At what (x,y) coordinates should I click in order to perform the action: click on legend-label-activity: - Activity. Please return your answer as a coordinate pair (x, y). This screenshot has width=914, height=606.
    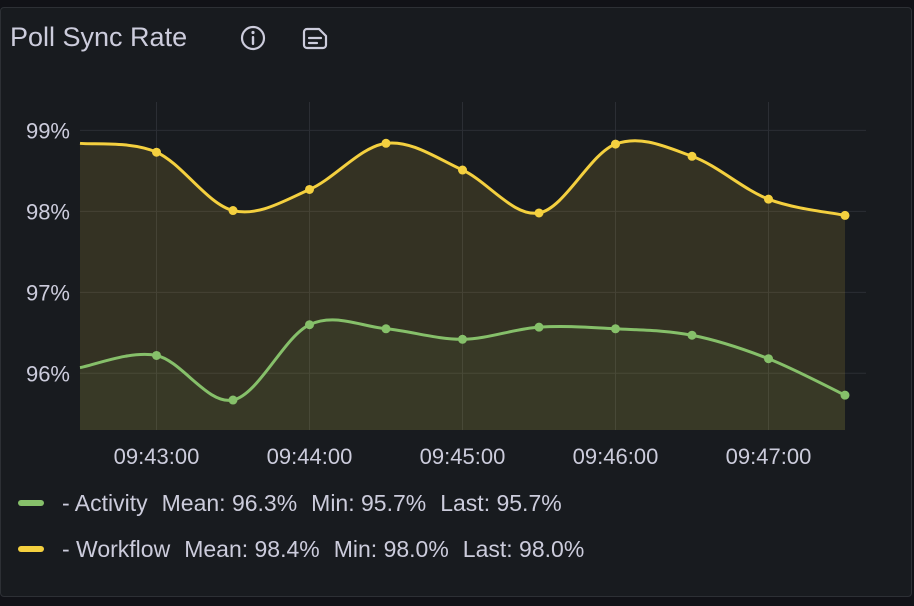
    Looking at the image, I should click on (105, 503).